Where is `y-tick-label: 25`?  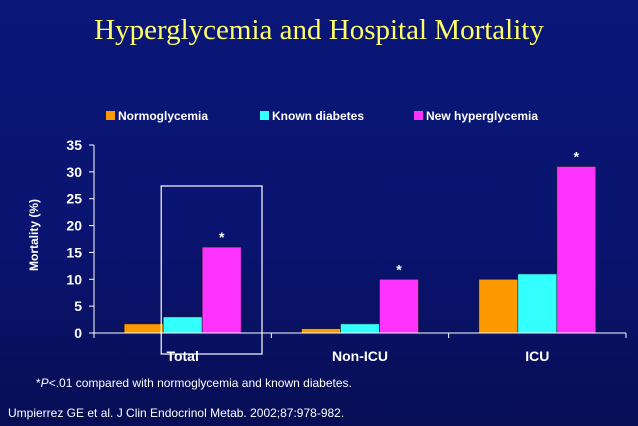
y-tick-label: 25 is located at coordinates (74, 199).